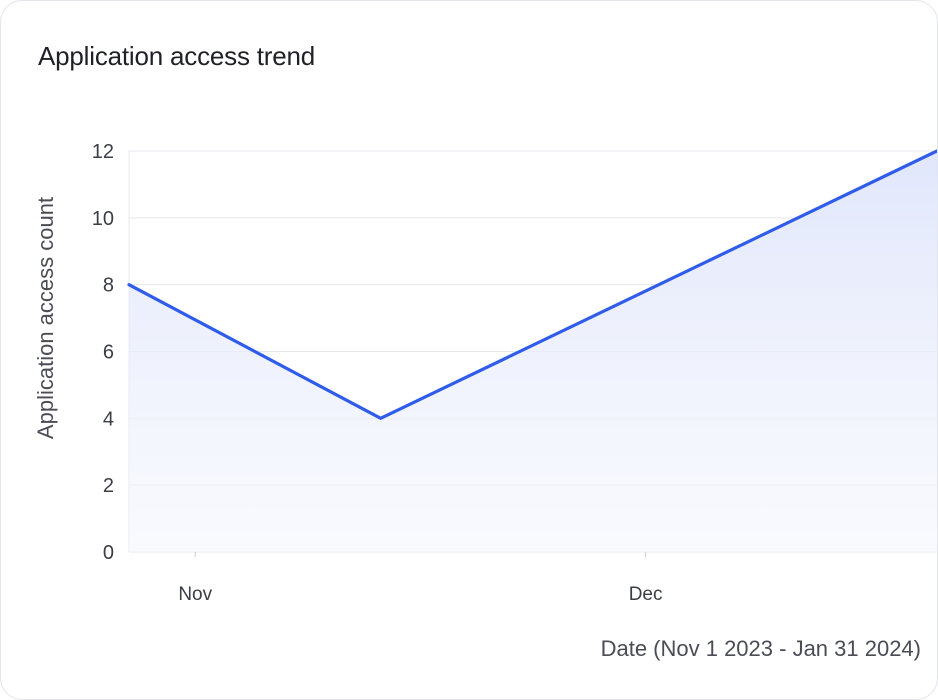 This screenshot has height=700, width=938. Describe the element at coordinates (177, 56) in the screenshot. I see `chart-title: Application access trend` at that location.